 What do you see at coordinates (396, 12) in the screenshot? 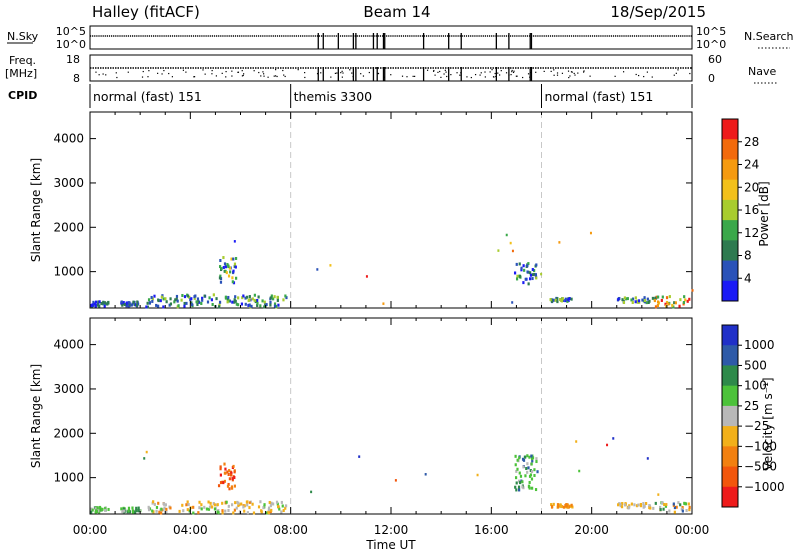
I see `title-center: Beam 14` at bounding box center [396, 12].